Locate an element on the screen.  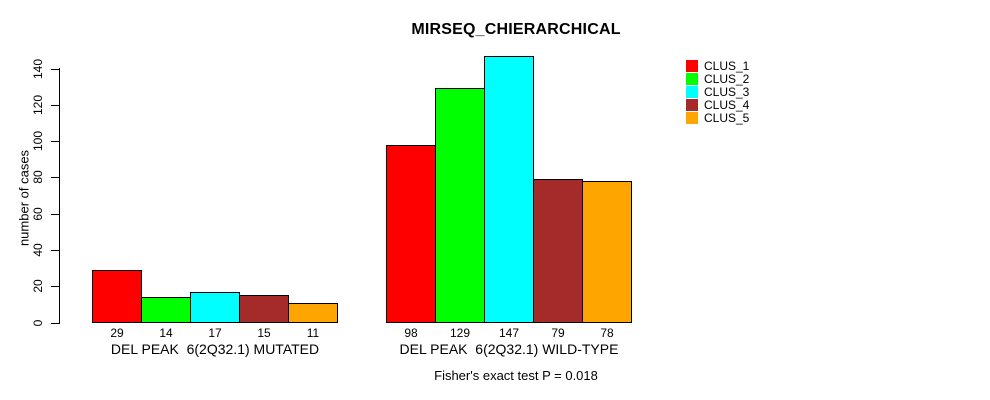
legend-item-label: CLUS_1 is located at coordinates (727, 65).